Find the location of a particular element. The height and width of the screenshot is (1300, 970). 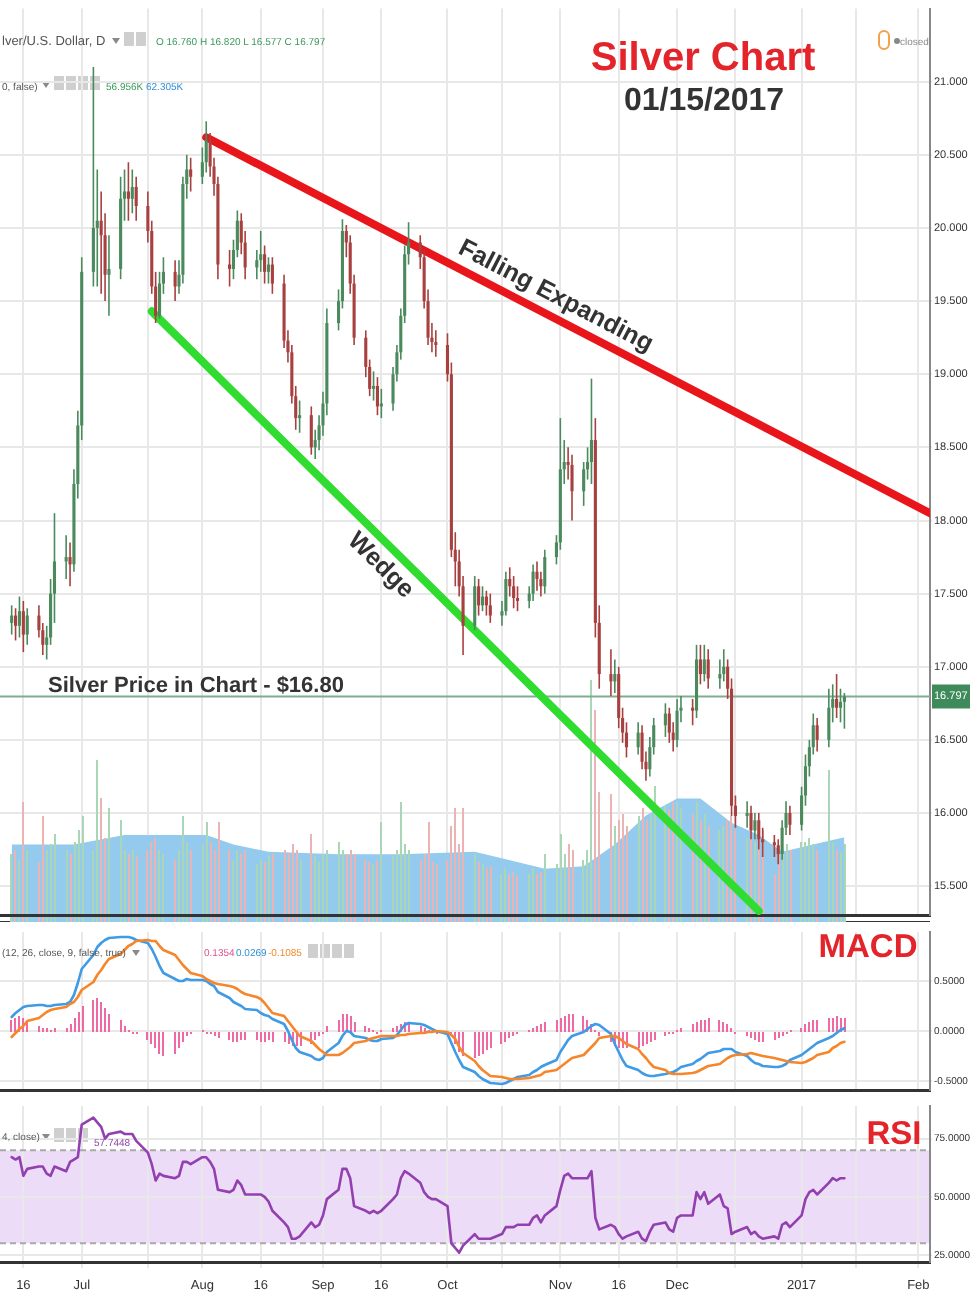

text: Silver Chart is located at coordinates (703, 58).